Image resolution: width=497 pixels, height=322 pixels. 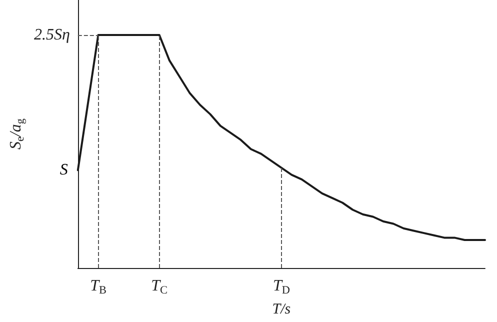 I want to click on x-axis-title: T/s, so click(x=281, y=310).